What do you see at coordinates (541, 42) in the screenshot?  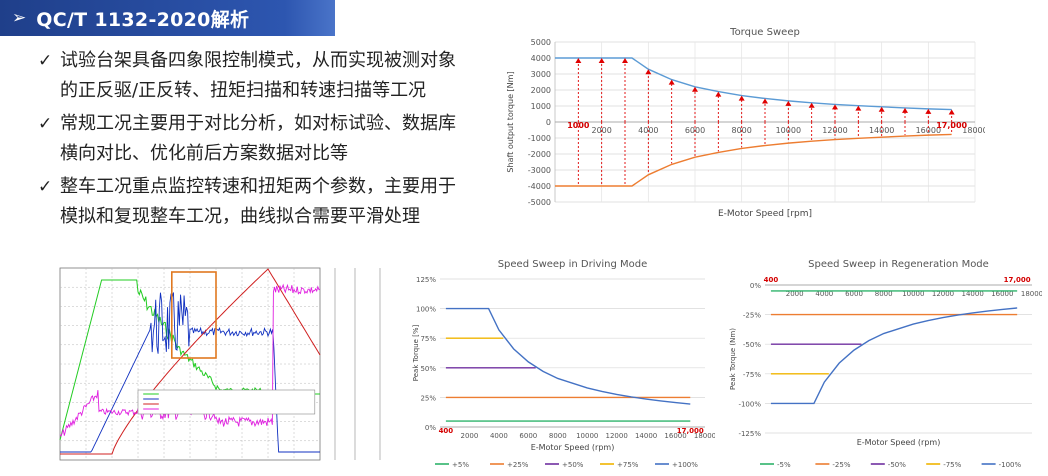 I see `y-tick-label: 5000` at bounding box center [541, 42].